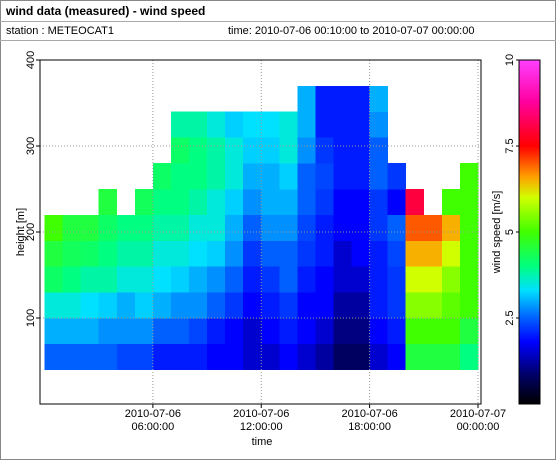  I want to click on x-axis-label: time, so click(262, 442).